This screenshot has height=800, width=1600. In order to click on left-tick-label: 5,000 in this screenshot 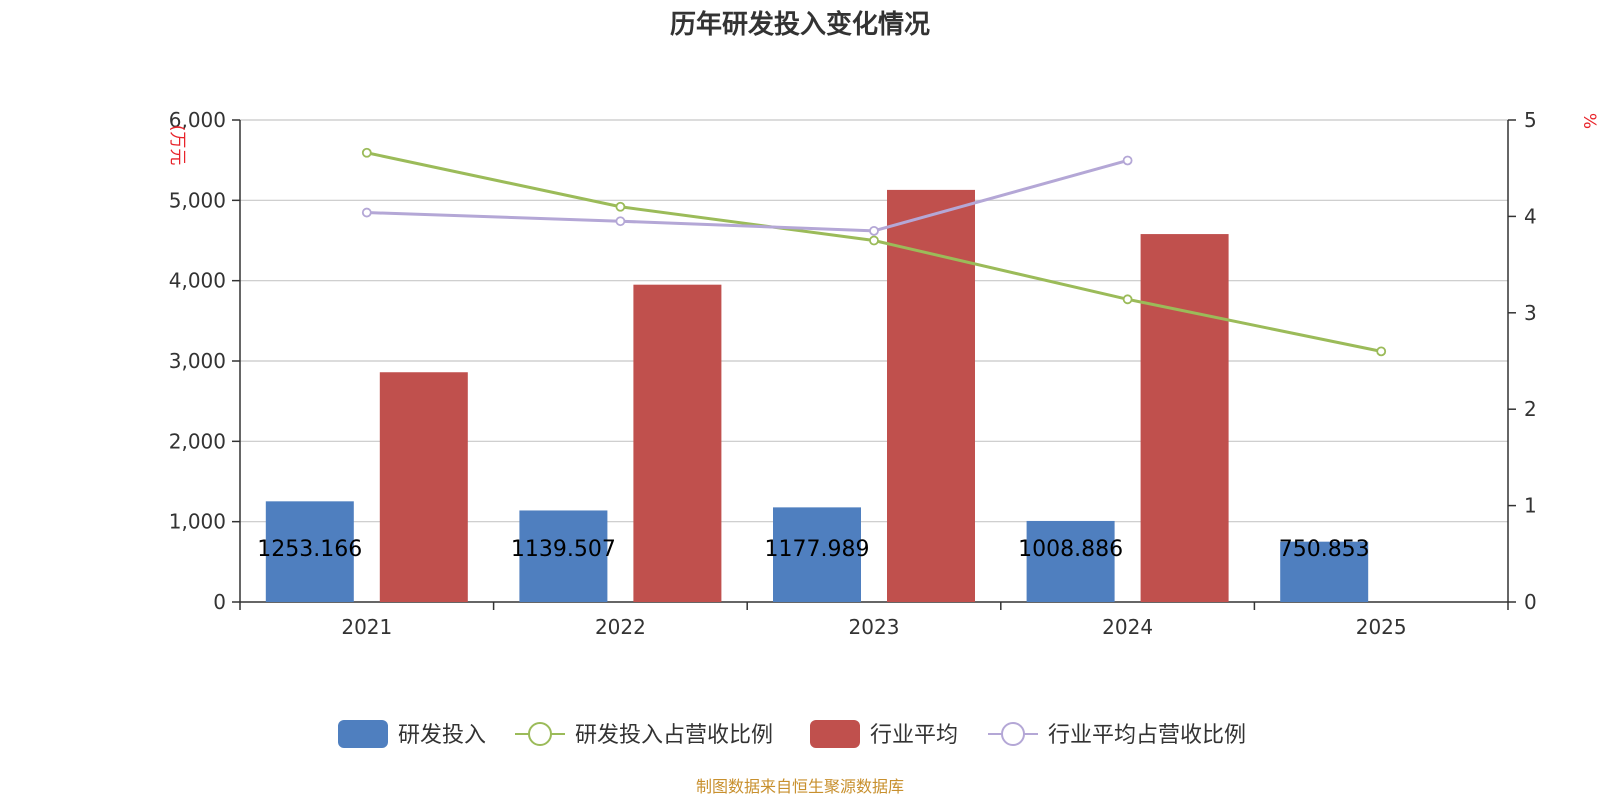, I will do `click(197, 200)`.